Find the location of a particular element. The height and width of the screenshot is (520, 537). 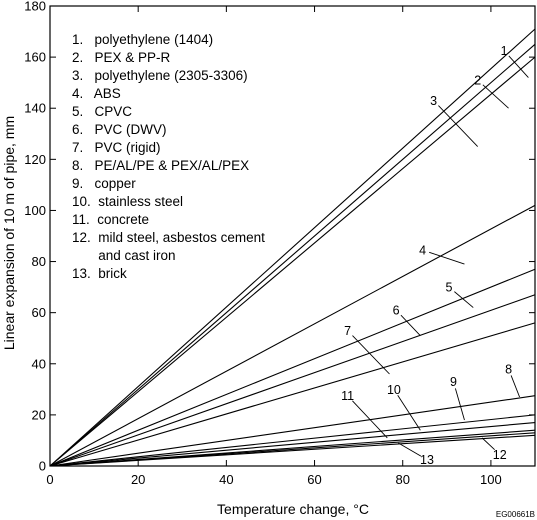

y-tick-label: 140 is located at coordinates (35, 108).